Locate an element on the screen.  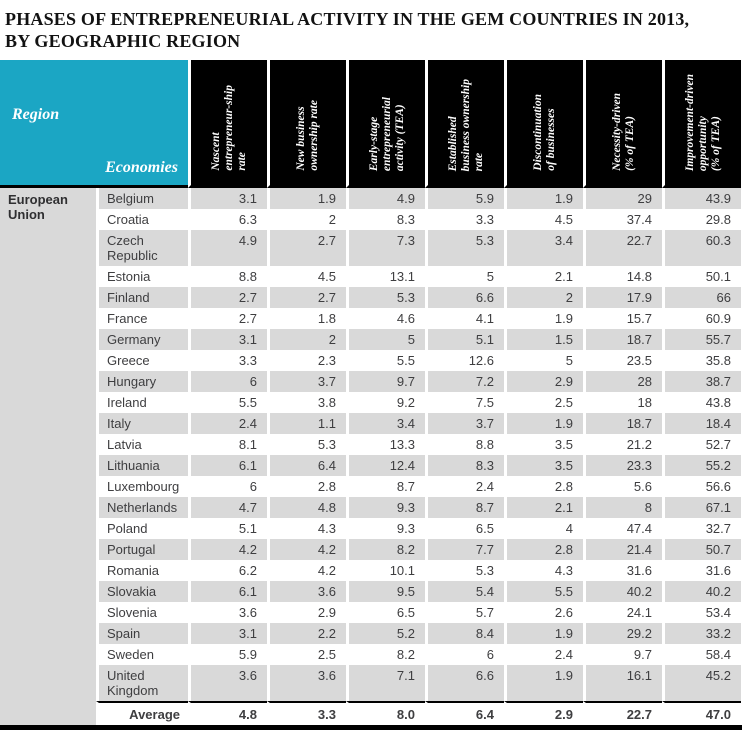
column-header-new-business-rate: New business ownership rate is located at coordinates (306, 124).